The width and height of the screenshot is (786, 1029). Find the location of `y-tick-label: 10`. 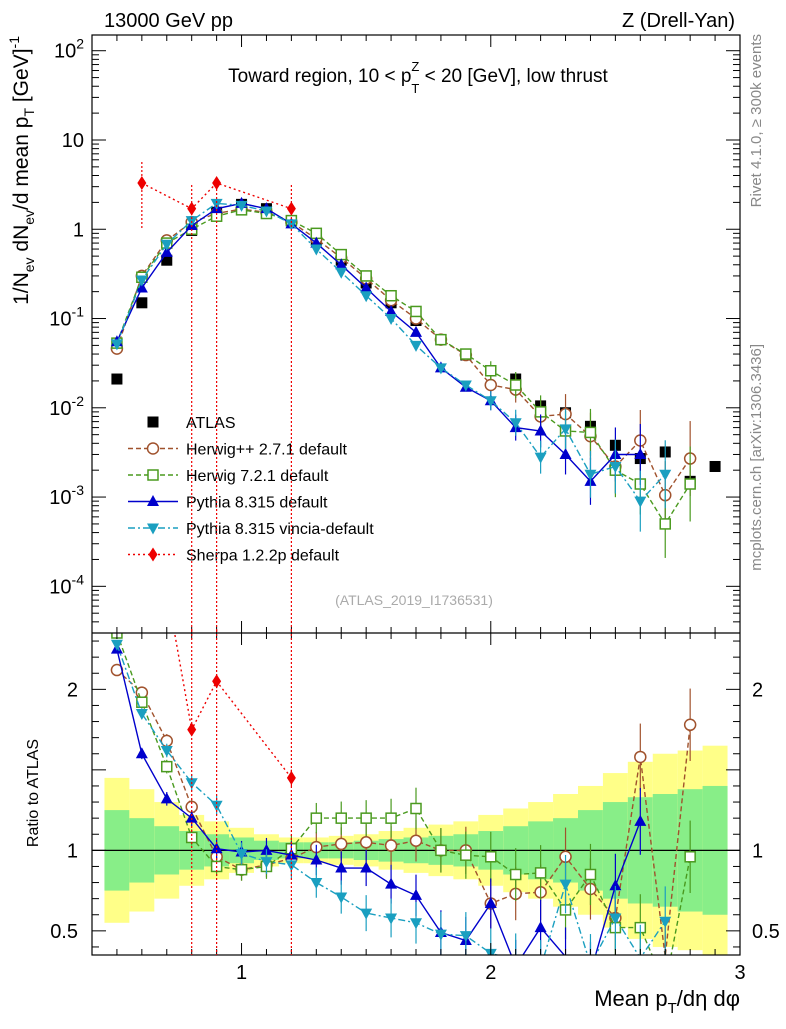

y-tick-label: 10 is located at coordinates (73, 141).